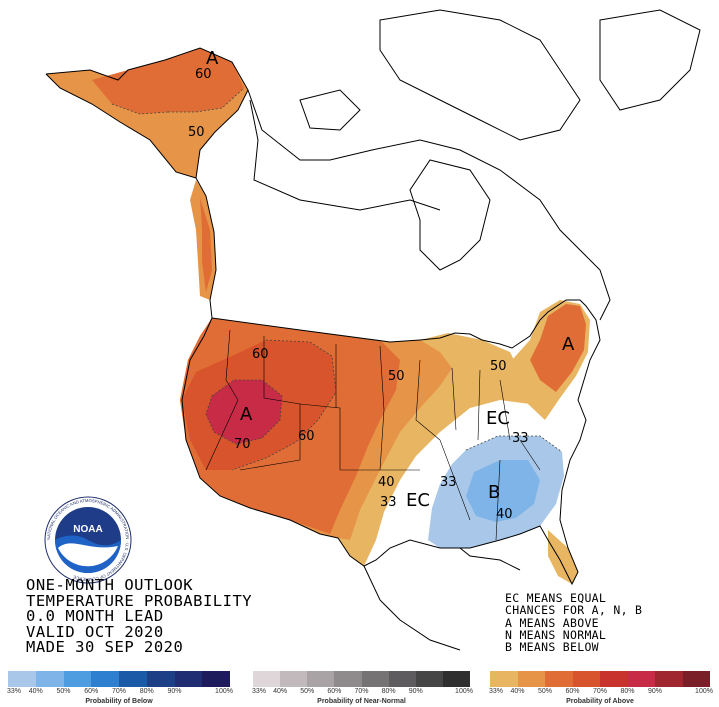 The width and height of the screenshot is (719, 707). What do you see at coordinates (556, 598) in the screenshot?
I see `legend-note-1: EC MEANS EQUAL` at bounding box center [556, 598].